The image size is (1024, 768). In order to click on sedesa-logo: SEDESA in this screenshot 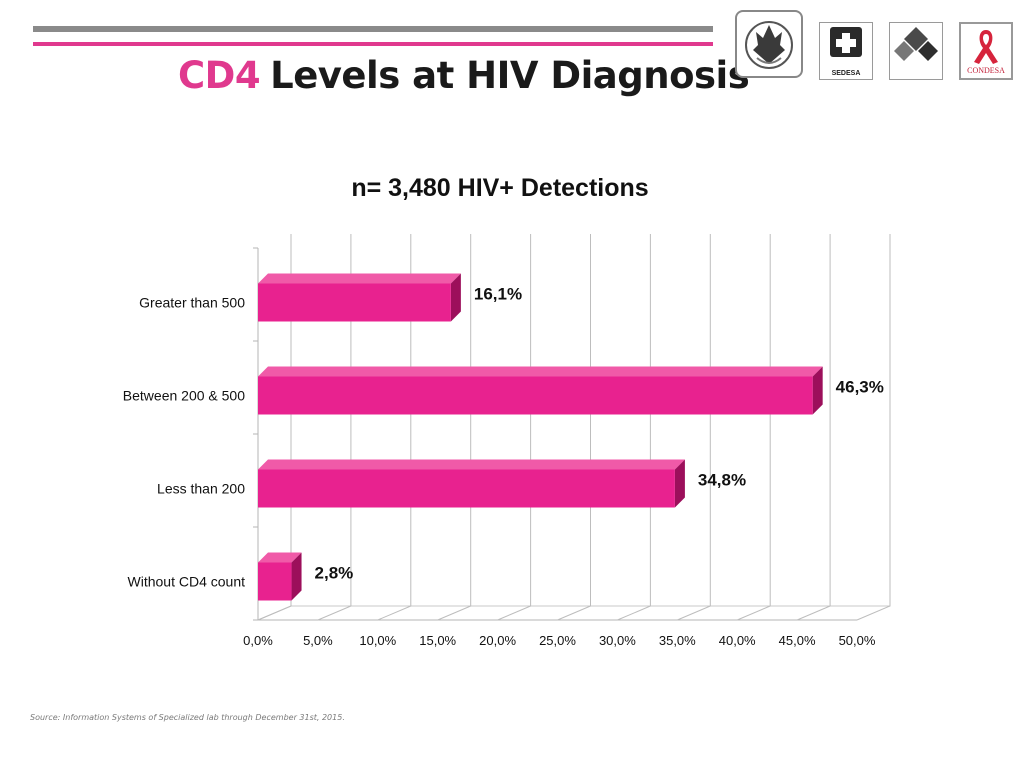, I will do `click(846, 51)`.